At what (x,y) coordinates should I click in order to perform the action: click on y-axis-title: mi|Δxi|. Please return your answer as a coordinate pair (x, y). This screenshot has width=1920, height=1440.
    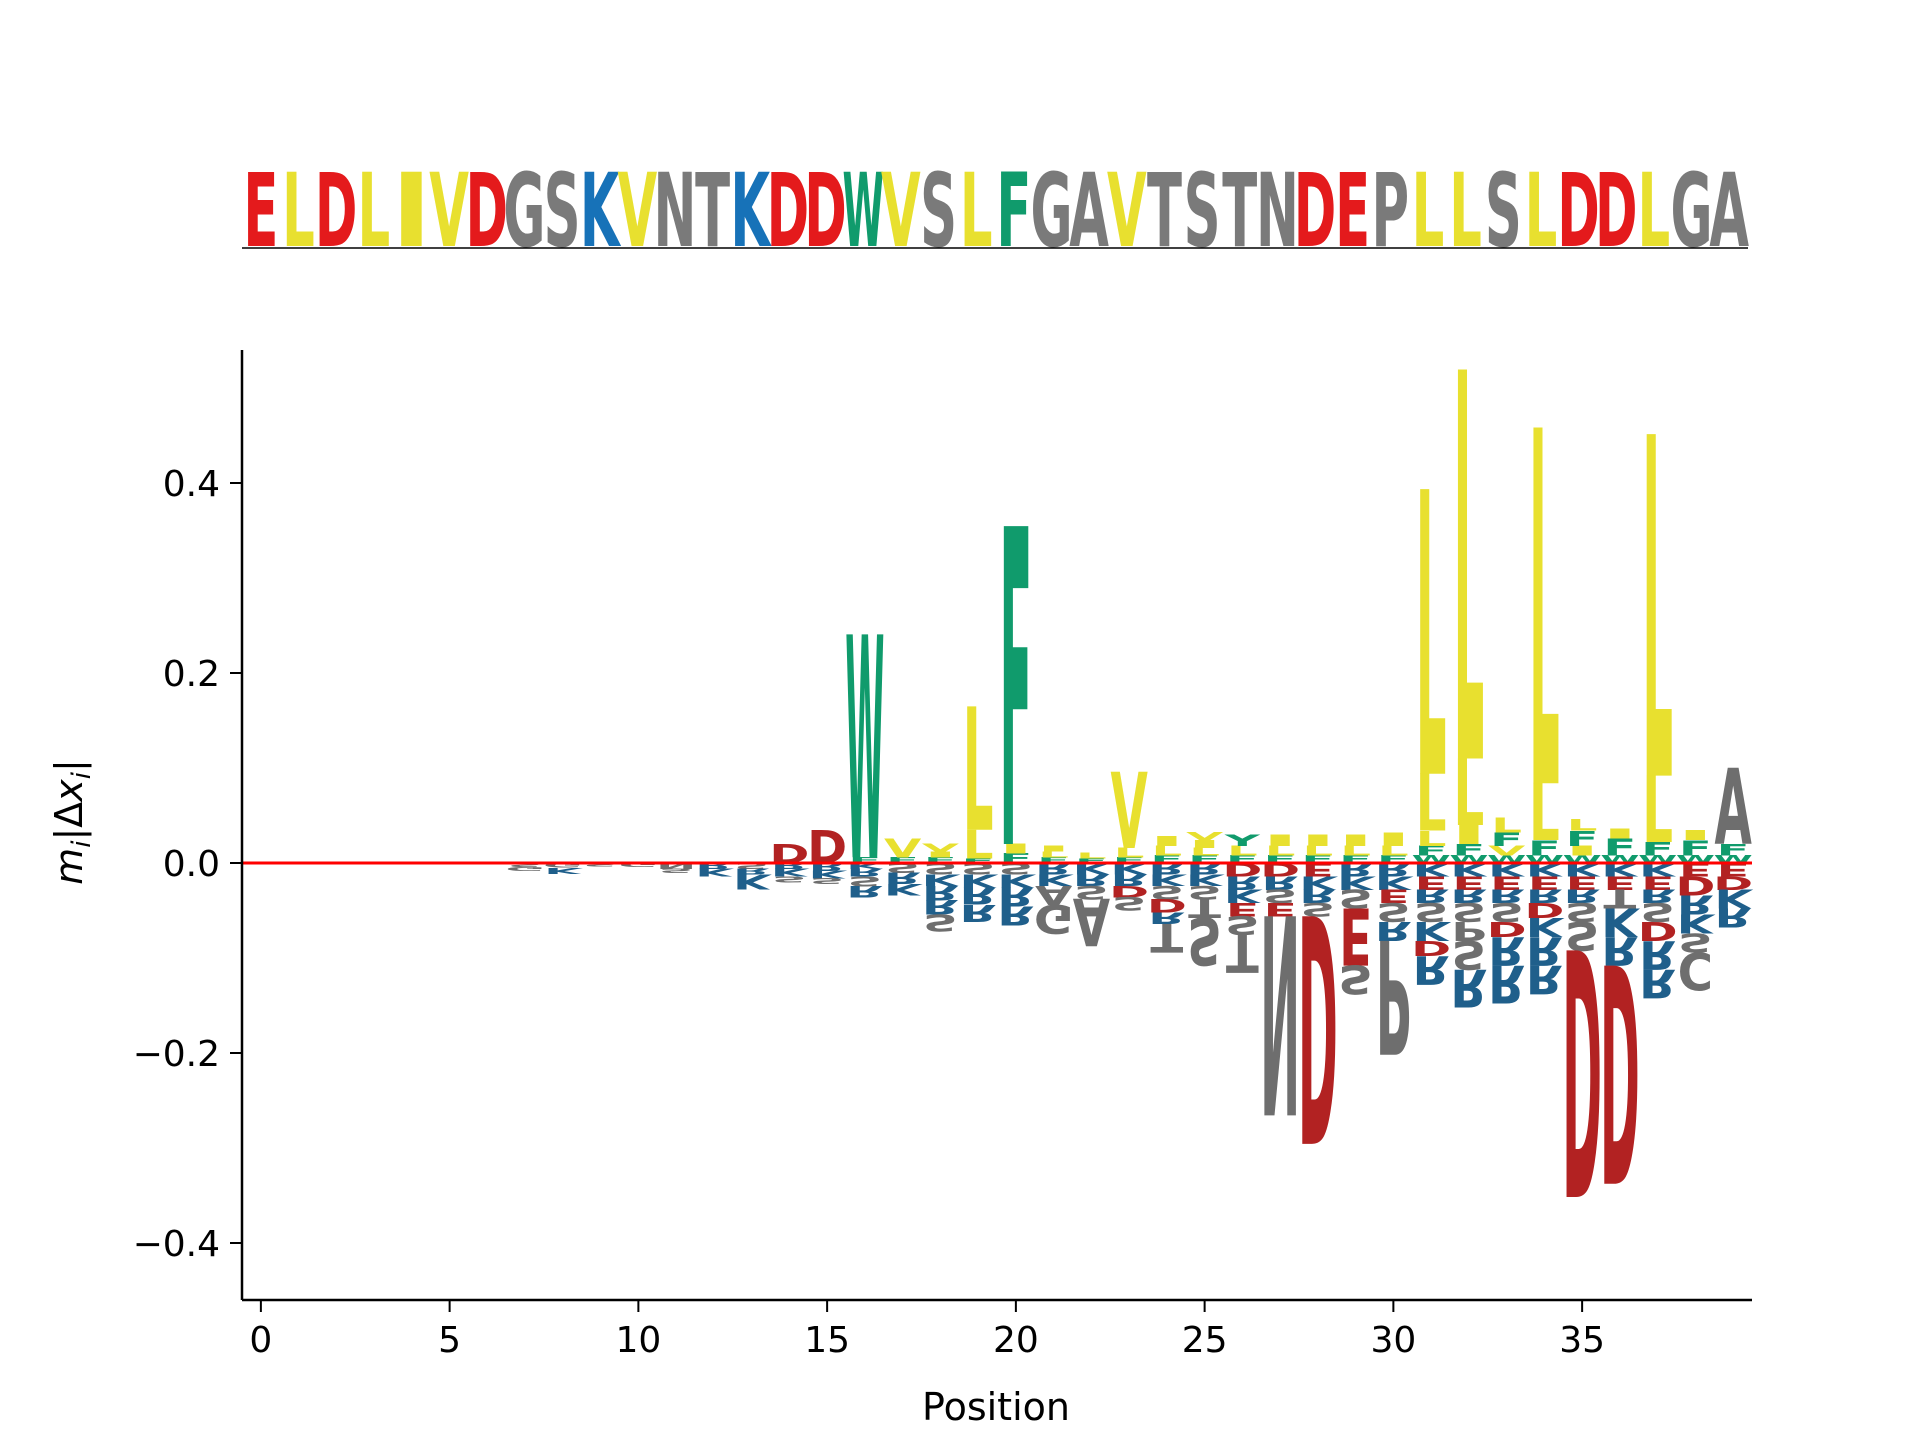
    Looking at the image, I should click on (72, 822).